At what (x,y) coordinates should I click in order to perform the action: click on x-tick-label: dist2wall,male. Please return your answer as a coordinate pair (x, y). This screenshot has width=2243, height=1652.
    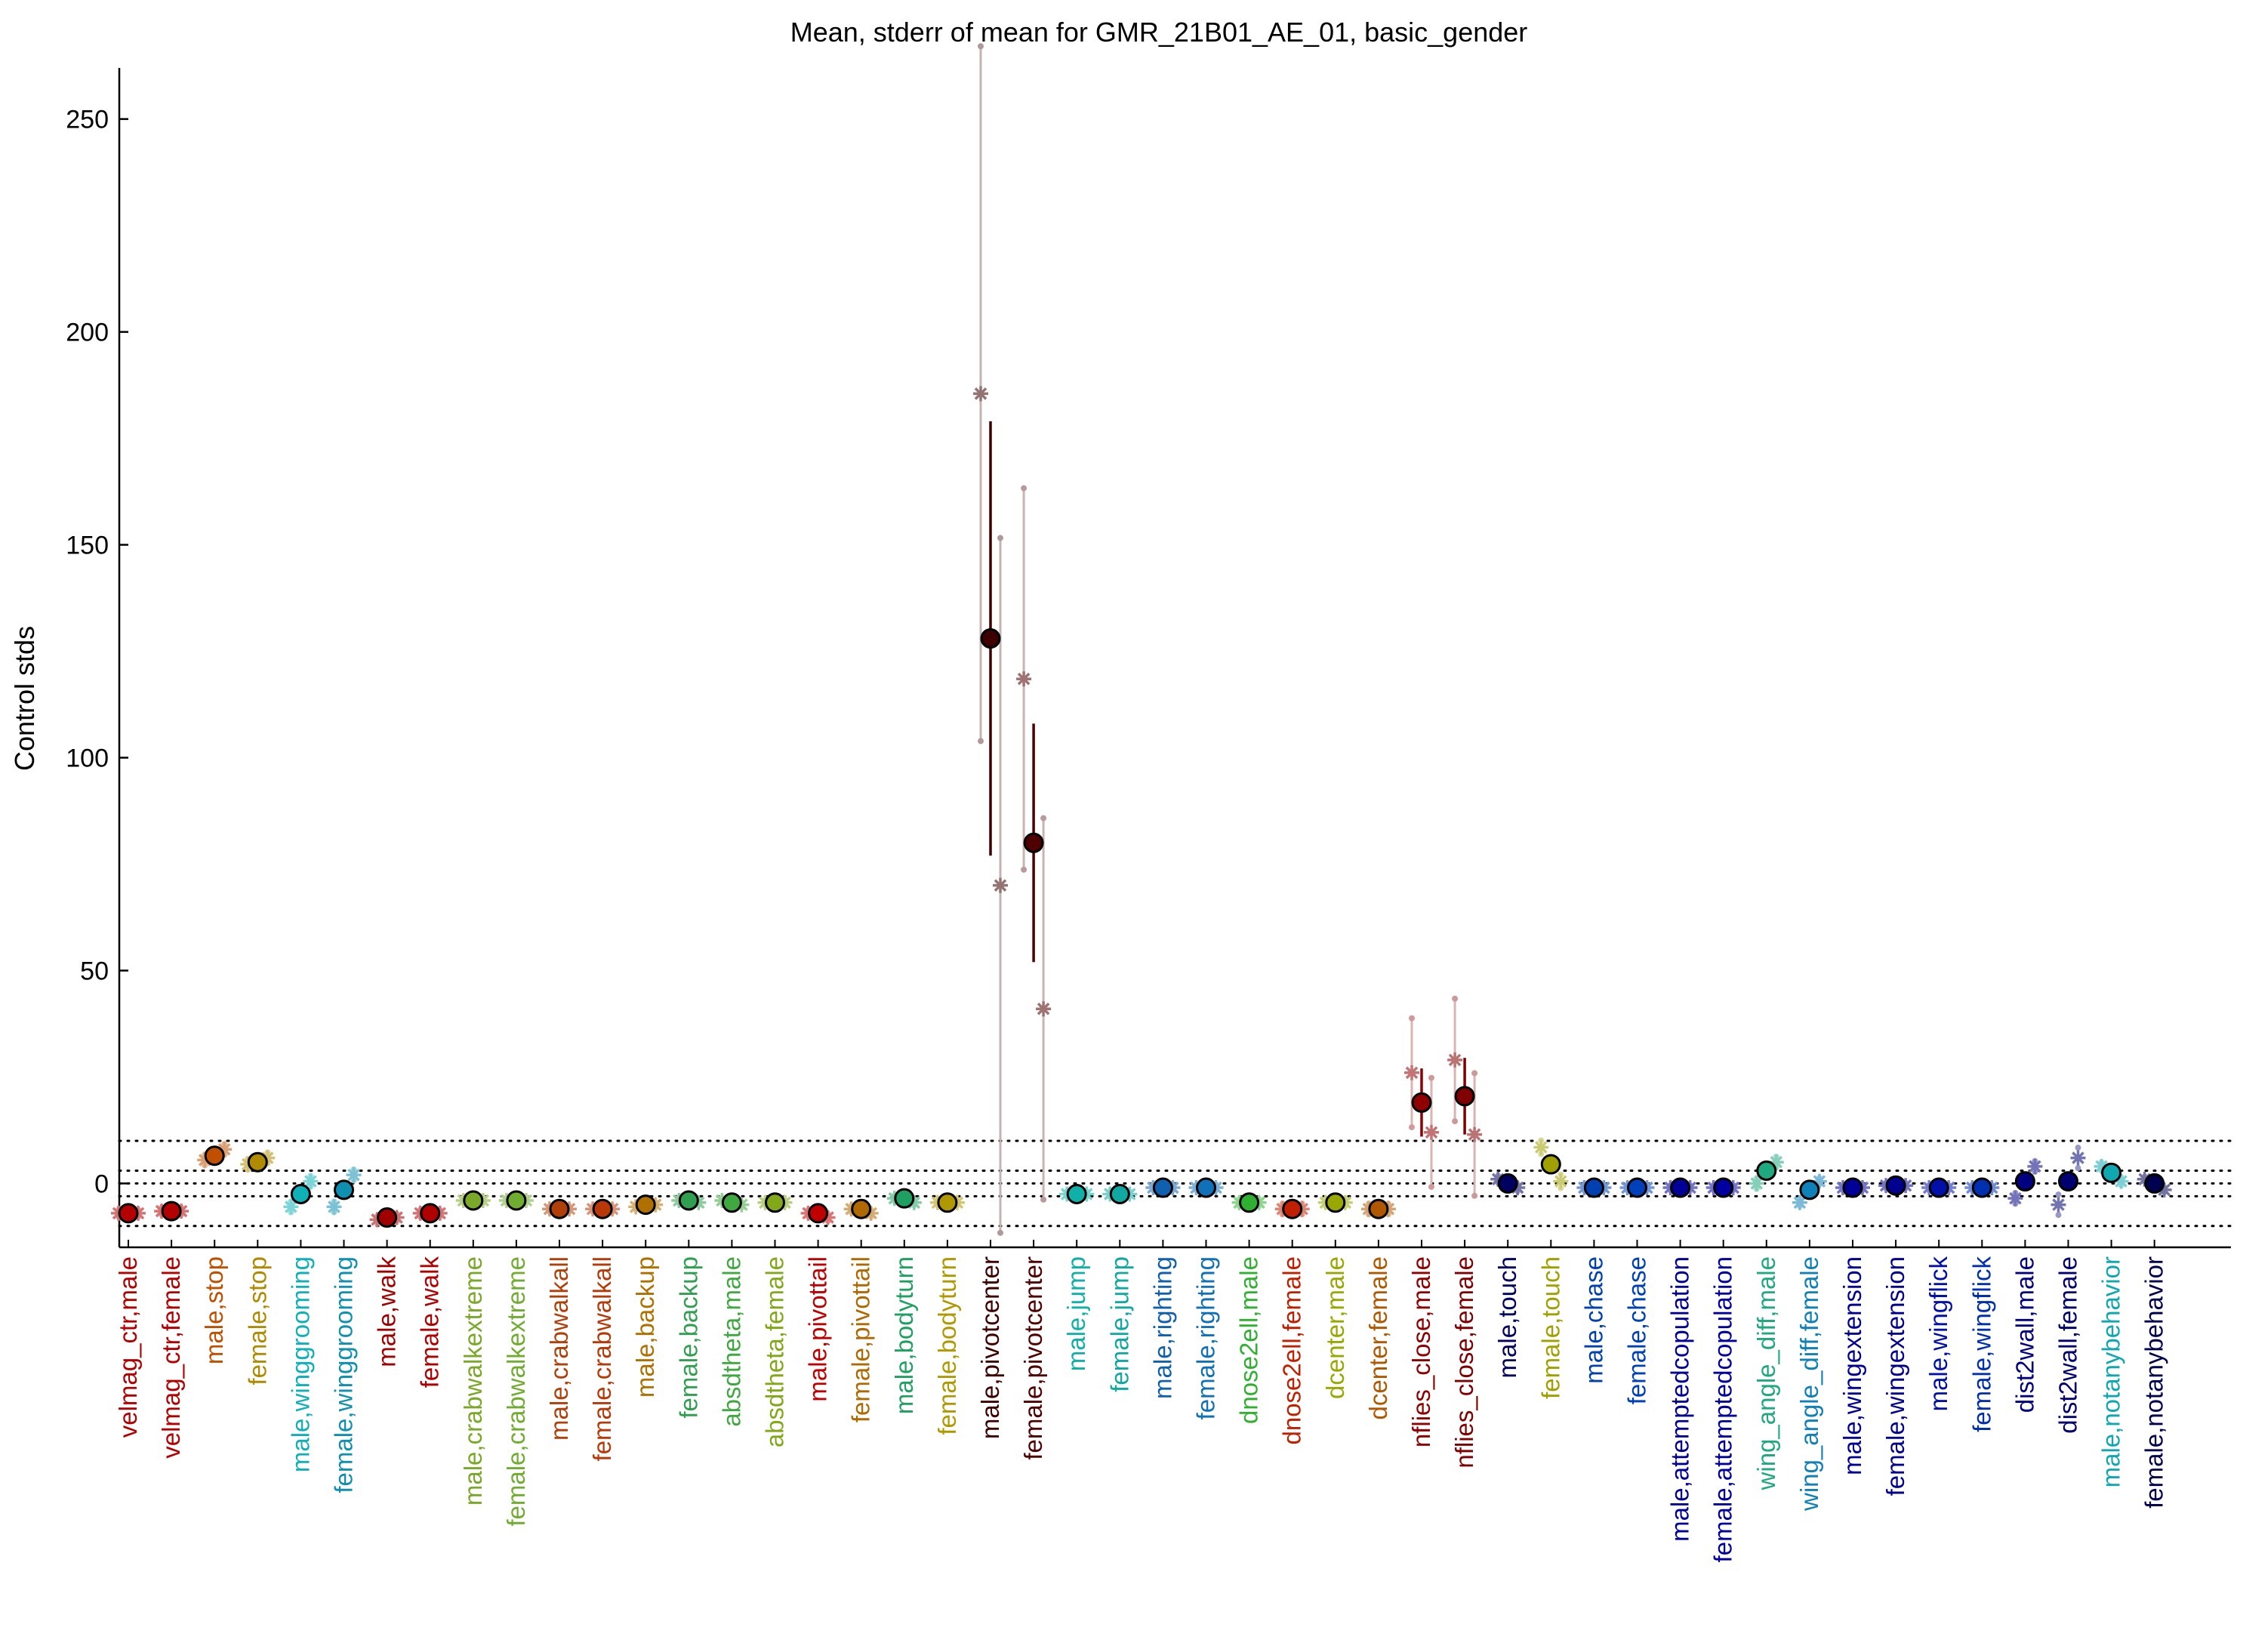
    Looking at the image, I should click on (2024, 1334).